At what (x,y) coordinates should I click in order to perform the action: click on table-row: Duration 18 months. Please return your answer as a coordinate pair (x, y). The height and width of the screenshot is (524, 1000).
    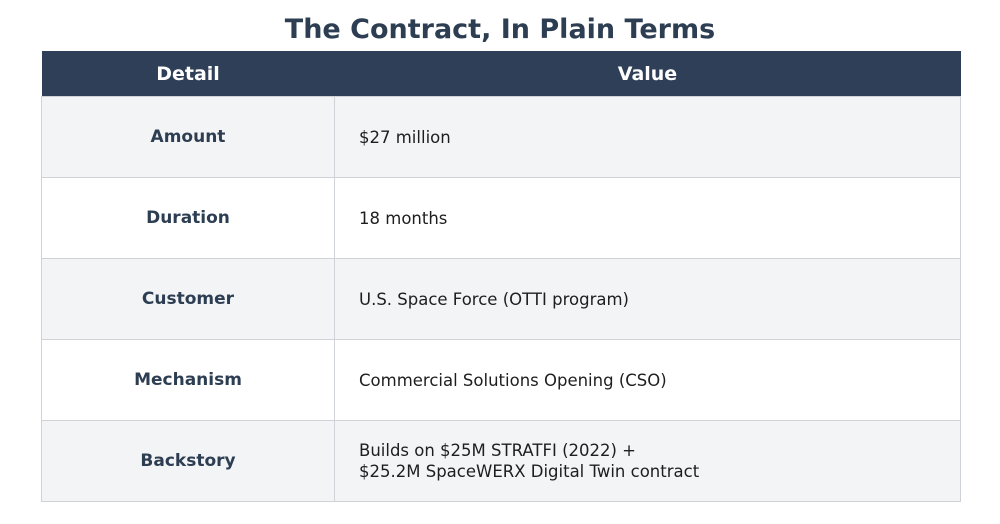
    Looking at the image, I should click on (501, 218).